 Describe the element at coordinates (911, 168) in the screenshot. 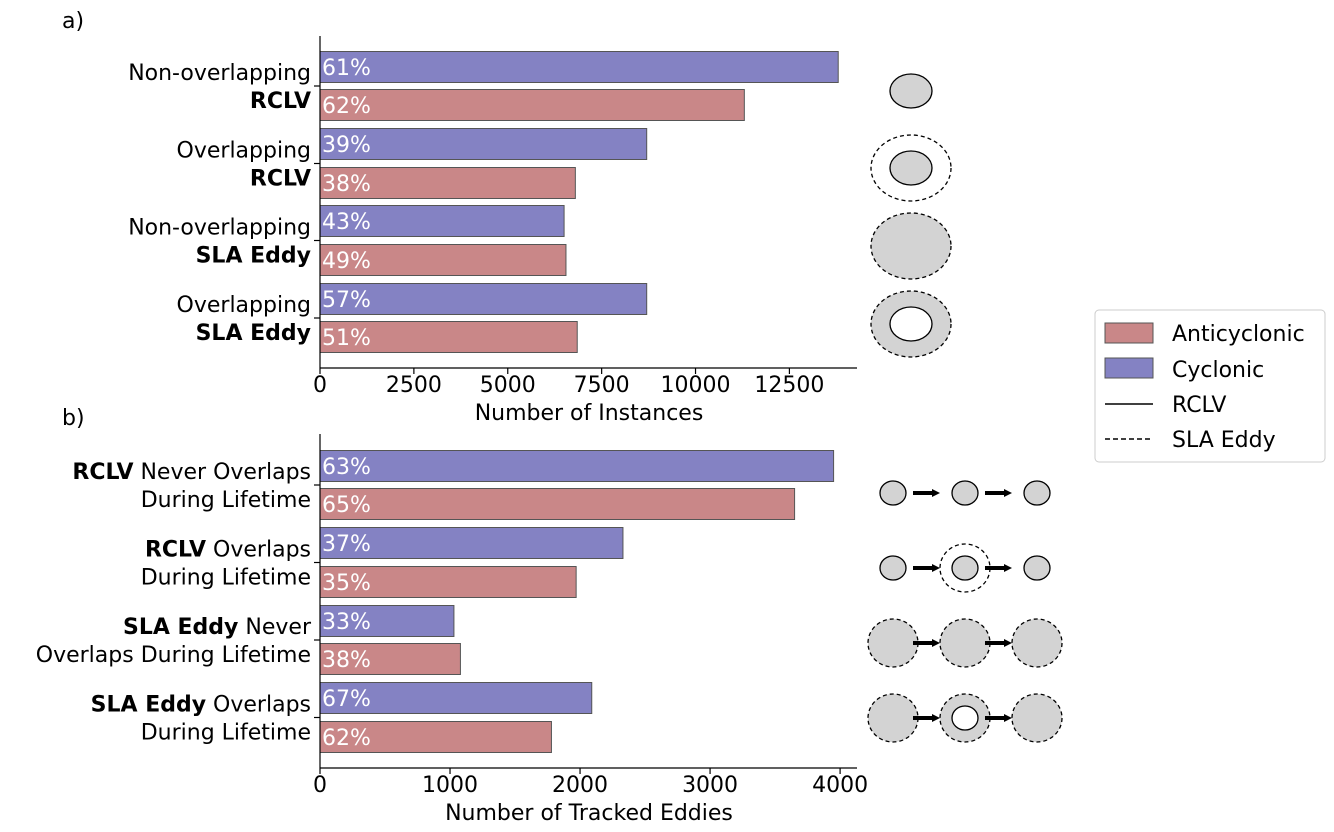

I see `rclv-inside-sla-icon` at that location.